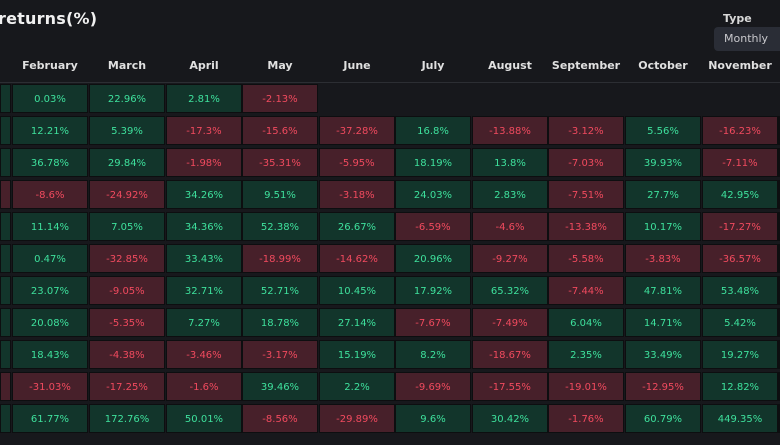  What do you see at coordinates (510, 290) in the screenshot?
I see `return-cell: 65.32%` at bounding box center [510, 290].